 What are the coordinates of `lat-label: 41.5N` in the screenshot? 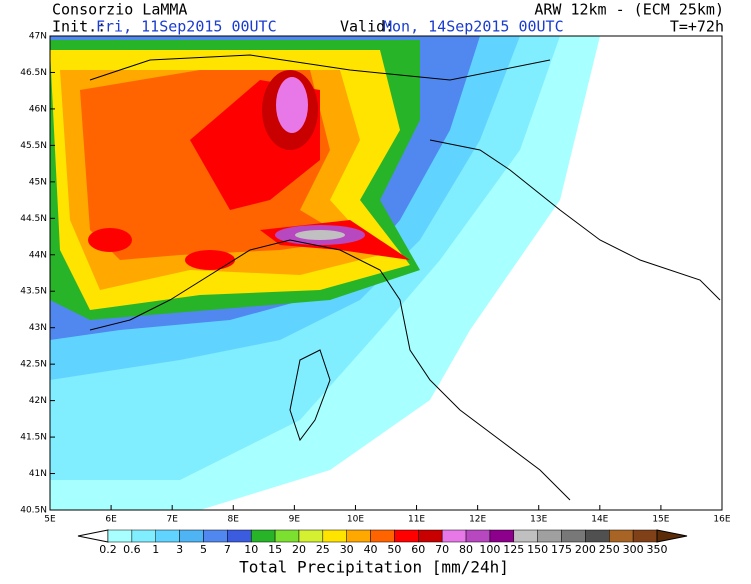 It's located at (33, 438).